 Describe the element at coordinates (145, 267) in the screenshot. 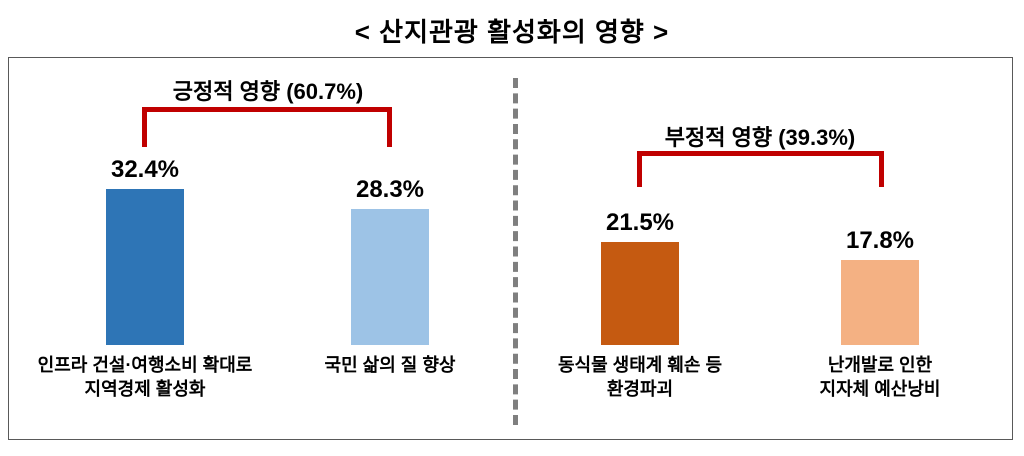

I see `bar-positive-economy` at that location.